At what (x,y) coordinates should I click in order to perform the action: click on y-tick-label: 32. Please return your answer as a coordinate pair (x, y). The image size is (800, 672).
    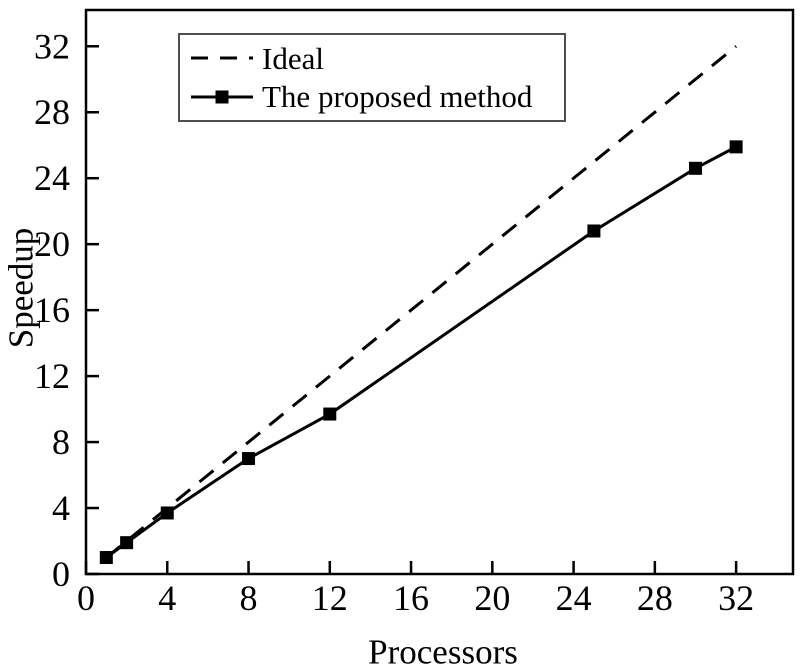
    Looking at the image, I should click on (52, 46).